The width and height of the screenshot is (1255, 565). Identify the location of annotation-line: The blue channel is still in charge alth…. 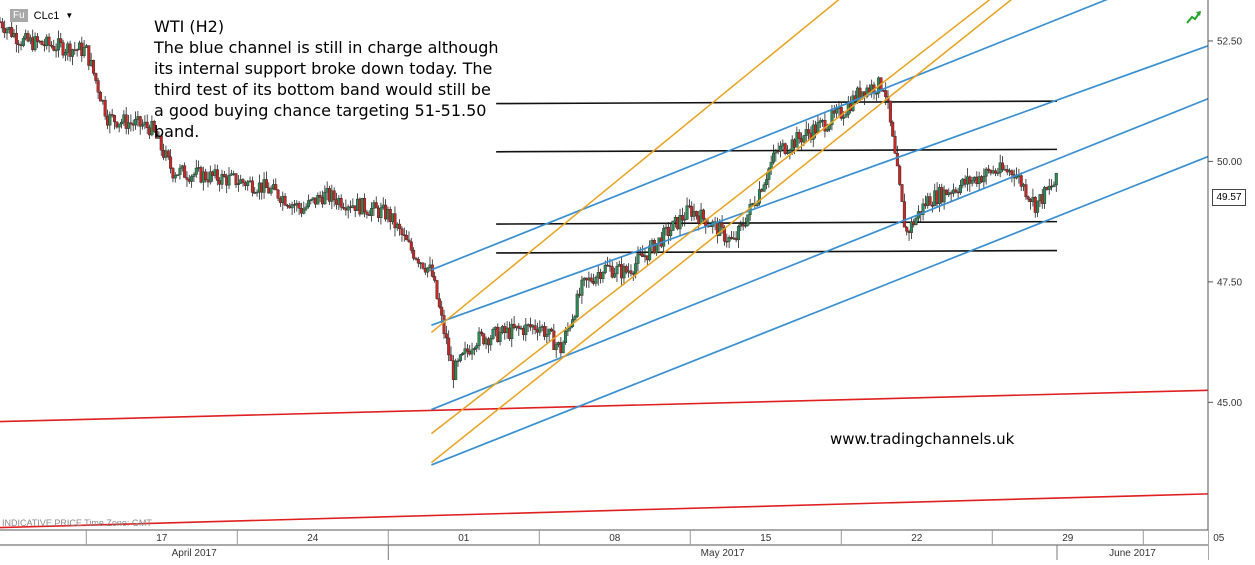
(326, 47).